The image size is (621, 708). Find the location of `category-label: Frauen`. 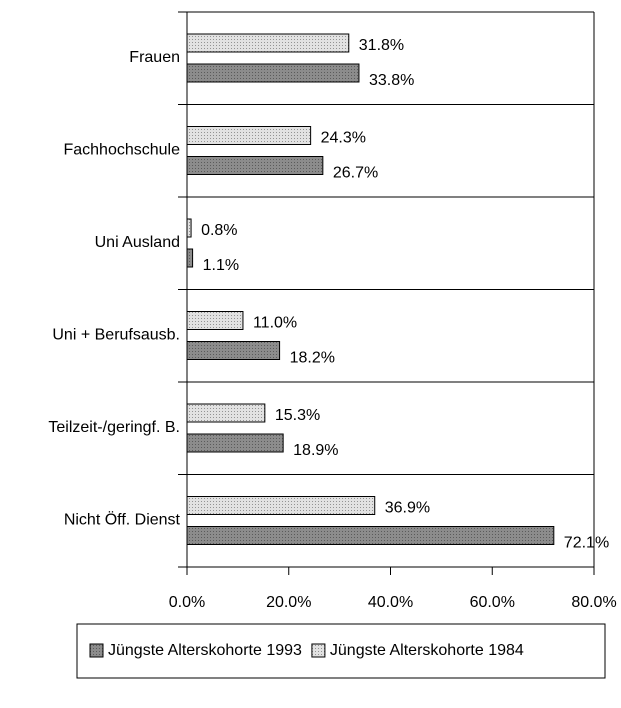

category-label: Frauen is located at coordinates (154, 57).